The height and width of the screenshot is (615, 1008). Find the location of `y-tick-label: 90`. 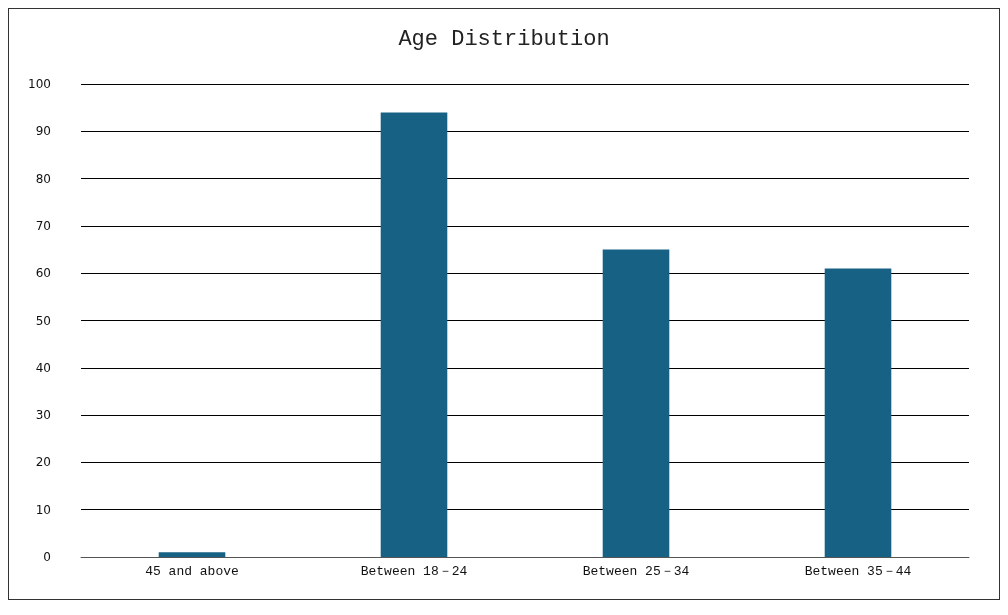

y-tick-label: 90 is located at coordinates (43, 131).